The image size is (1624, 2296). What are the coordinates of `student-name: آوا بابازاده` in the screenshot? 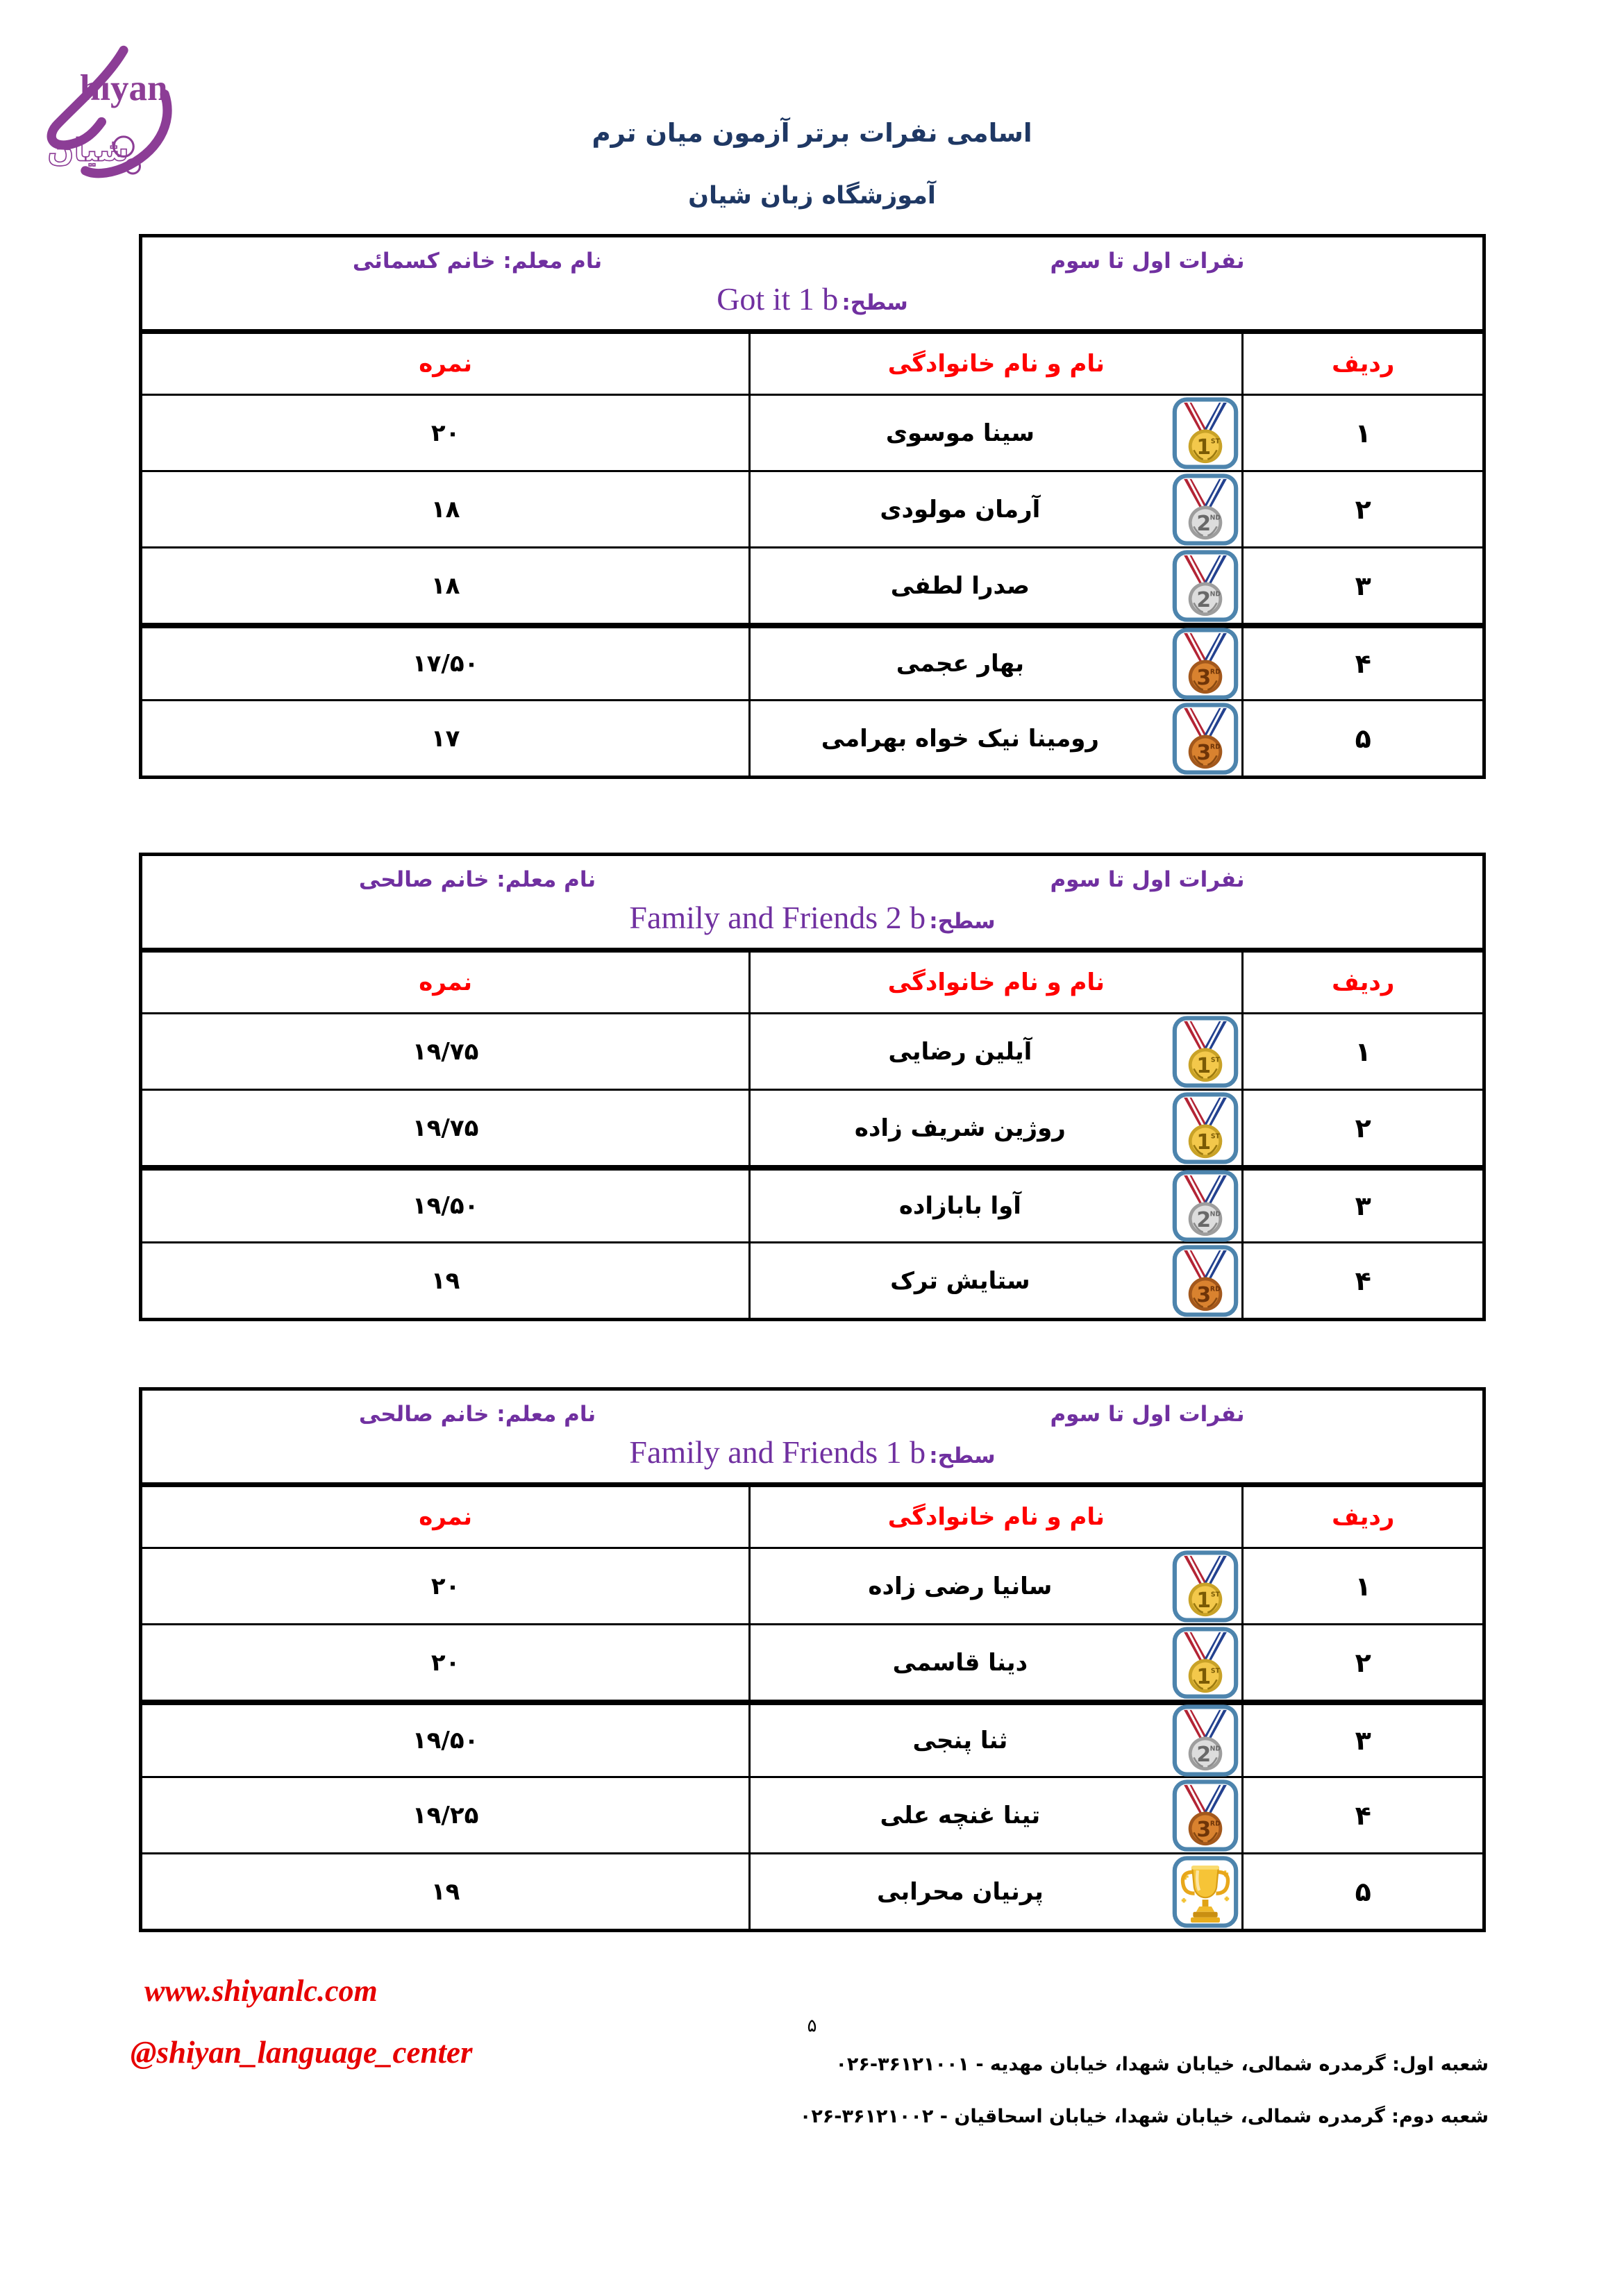 It's located at (960, 1206).